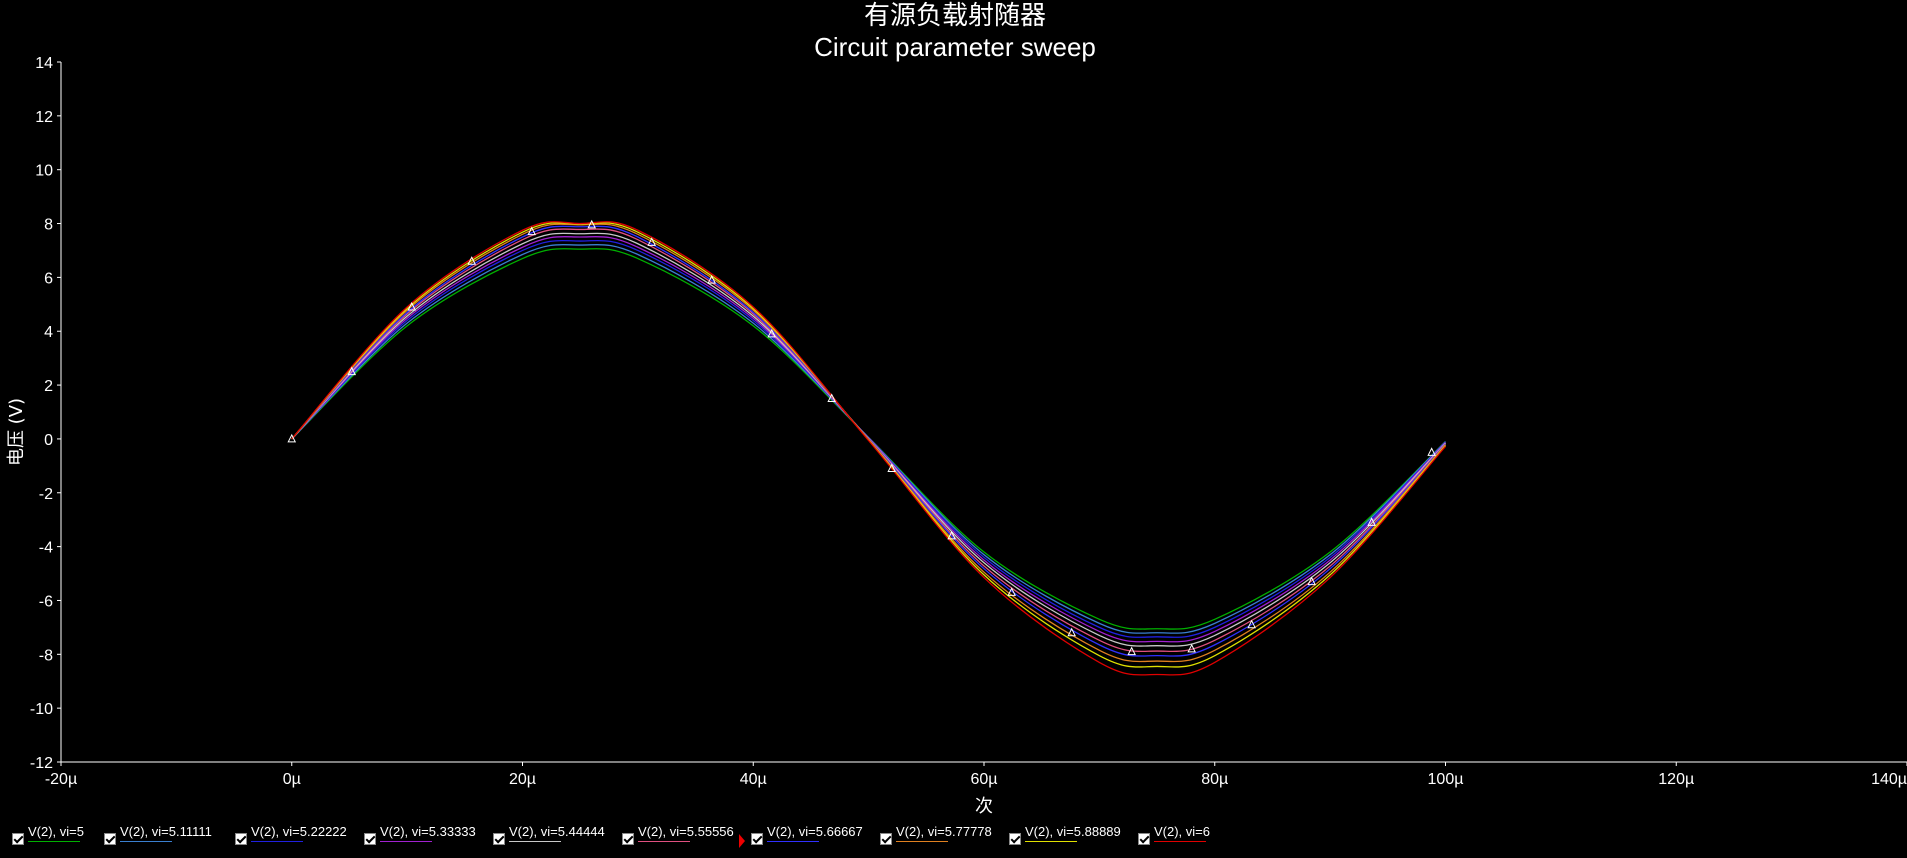 Image resolution: width=1907 pixels, height=858 pixels. I want to click on x-tick-label: 120µ, so click(1676, 779).